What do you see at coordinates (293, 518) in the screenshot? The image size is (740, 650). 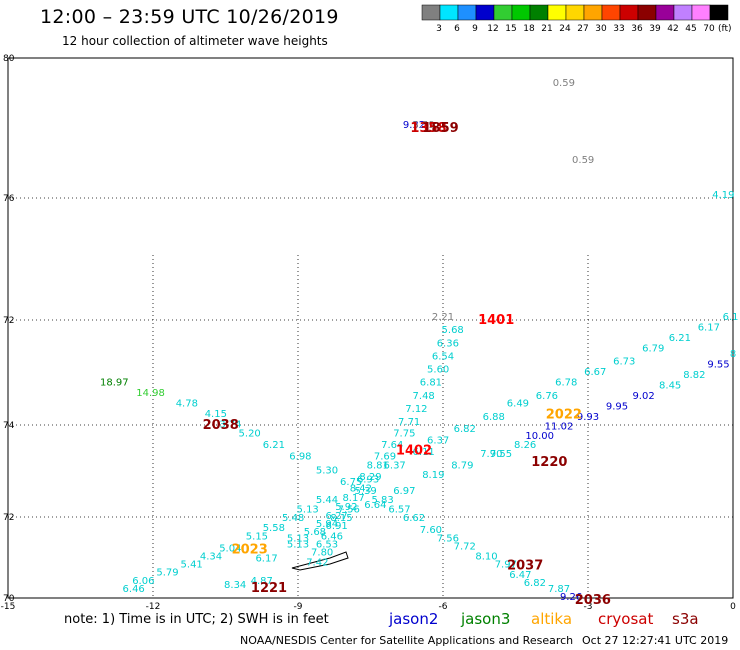 I see `wave-height-value: 5.48` at bounding box center [293, 518].